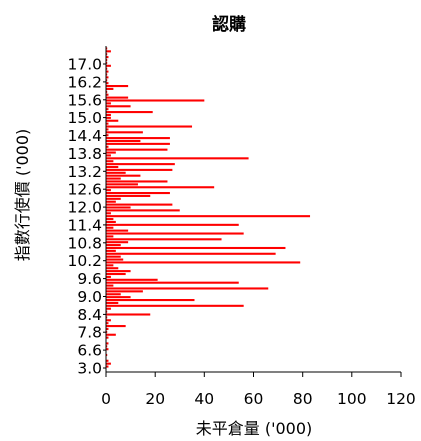  I want to click on bar-strike-12.1, so click(160, 187).